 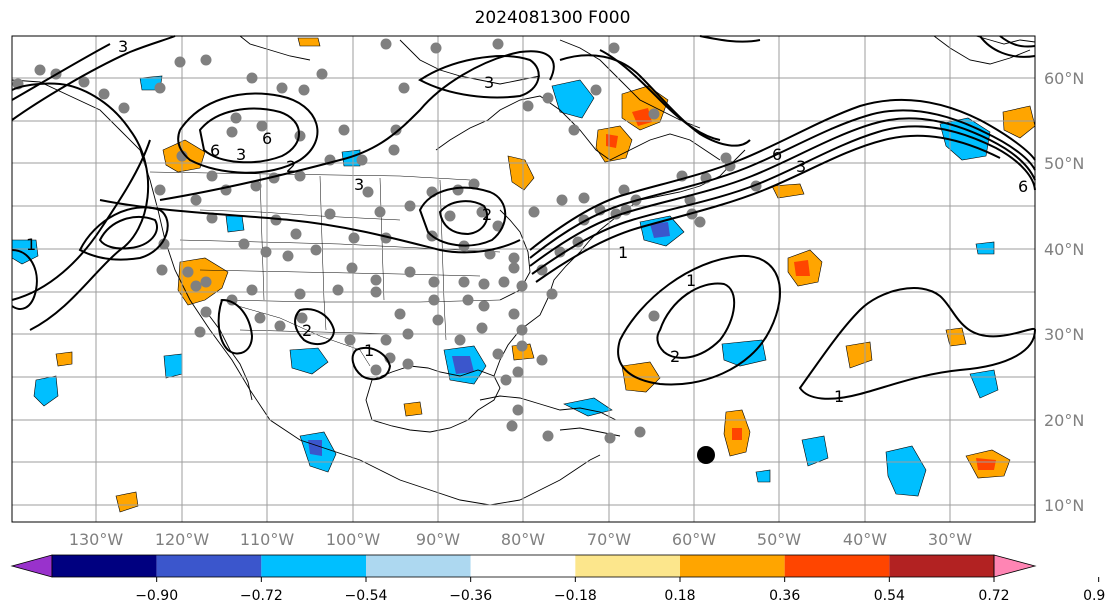 I want to click on colorbar-tick-label: 0.36, so click(x=784, y=596).